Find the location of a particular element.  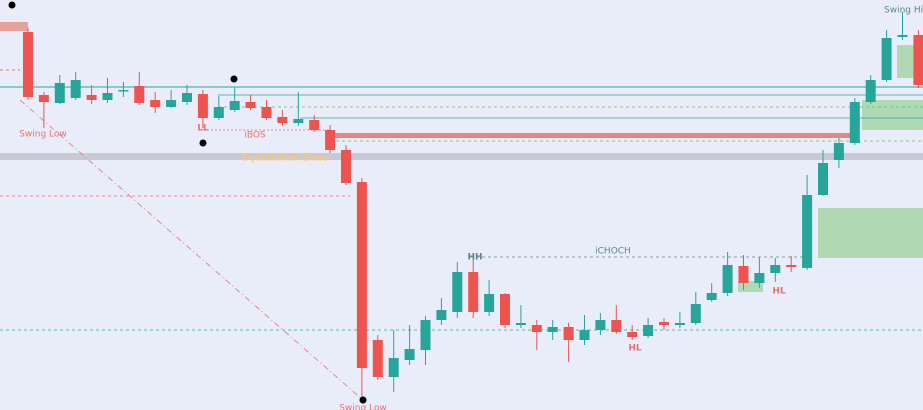

equilibrium-band is located at coordinates (461, 156).